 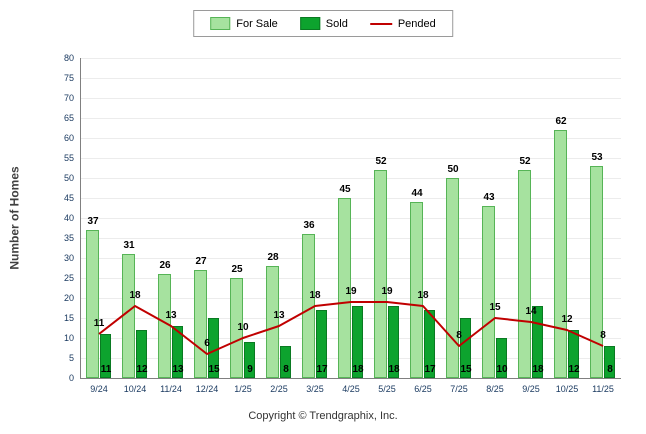 I want to click on y-tick-label: 35, so click(x=68, y=238).